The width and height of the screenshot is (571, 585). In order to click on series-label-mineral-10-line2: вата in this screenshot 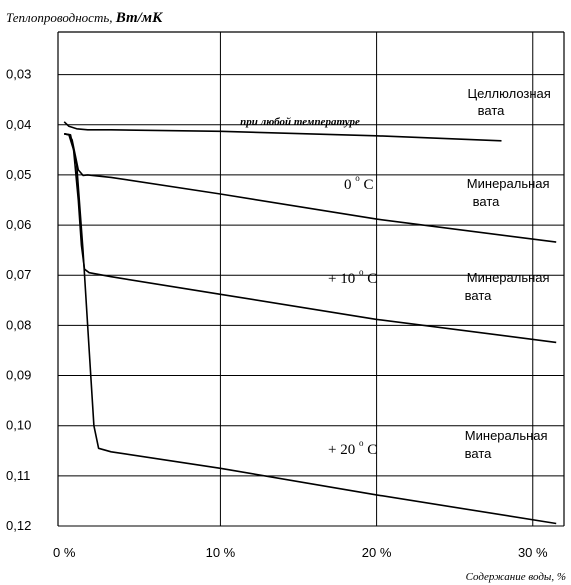, I will do `click(479, 295)`.